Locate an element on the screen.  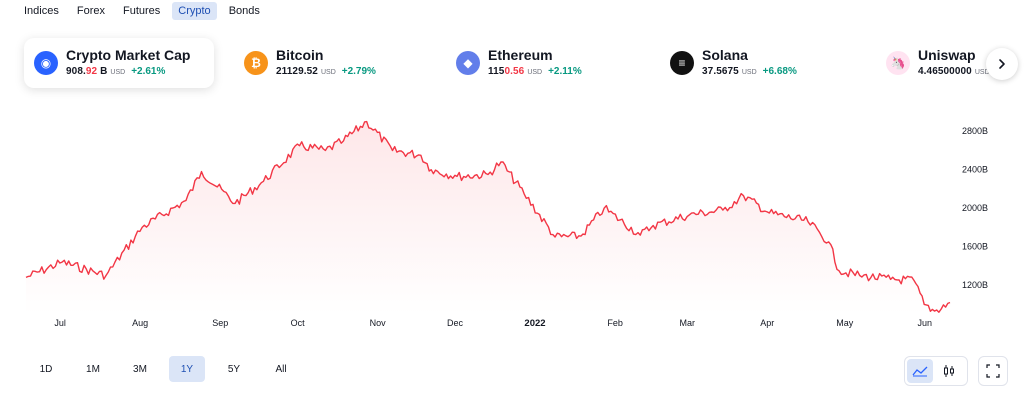
ticker-name: Bitcoin is located at coordinates (300, 54).